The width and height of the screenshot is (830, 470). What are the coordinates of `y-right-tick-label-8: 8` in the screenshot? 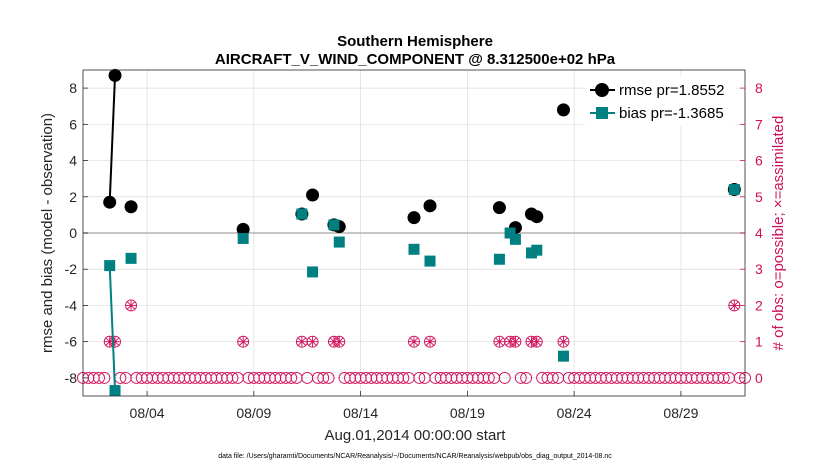 It's located at (759, 88).